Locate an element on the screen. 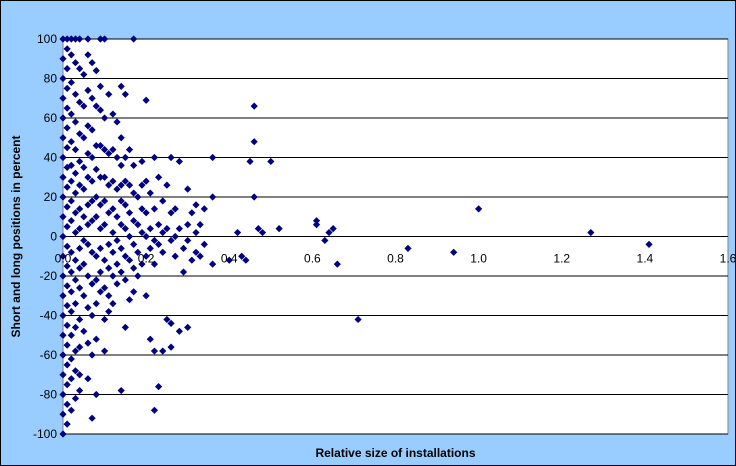 The height and width of the screenshot is (466, 736). x-tick-label: 1.2 is located at coordinates (561, 259).